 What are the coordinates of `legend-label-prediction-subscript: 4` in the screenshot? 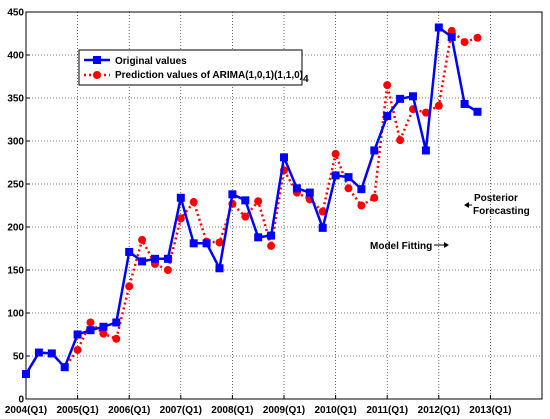 It's located at (306, 79).